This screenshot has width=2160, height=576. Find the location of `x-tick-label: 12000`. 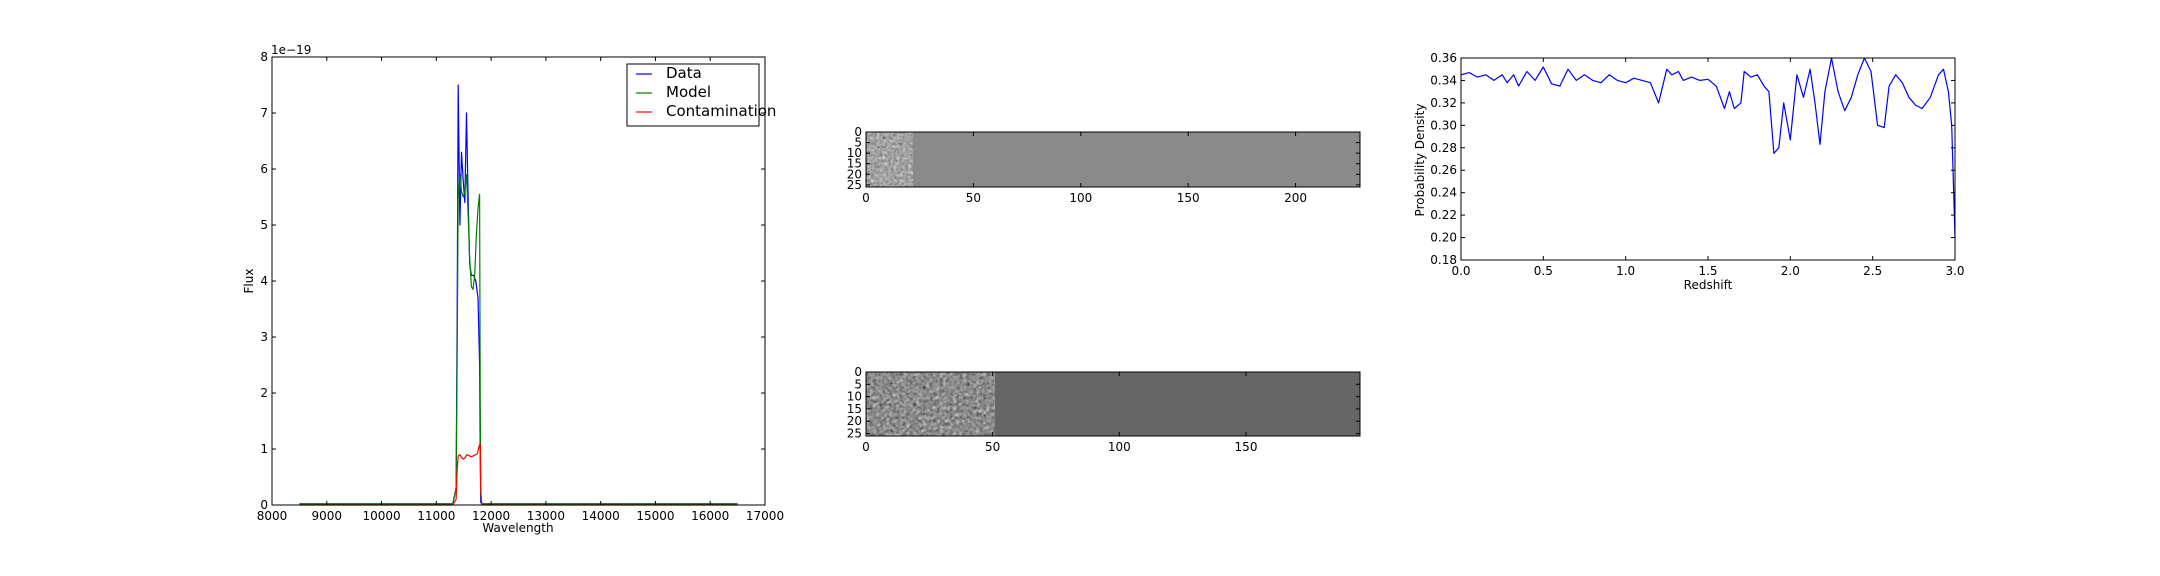

x-tick-label: 12000 is located at coordinates (491, 516).